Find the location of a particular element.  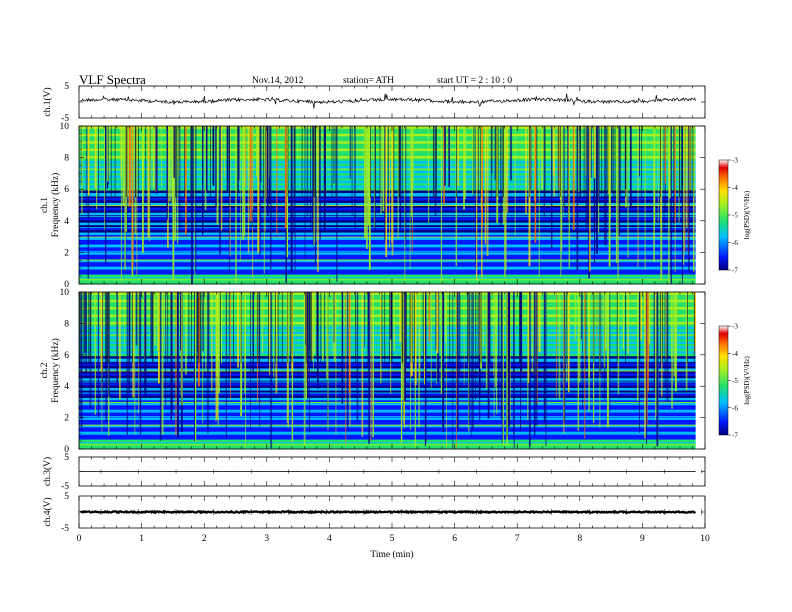

x-tick-label: 9 is located at coordinates (642, 539).